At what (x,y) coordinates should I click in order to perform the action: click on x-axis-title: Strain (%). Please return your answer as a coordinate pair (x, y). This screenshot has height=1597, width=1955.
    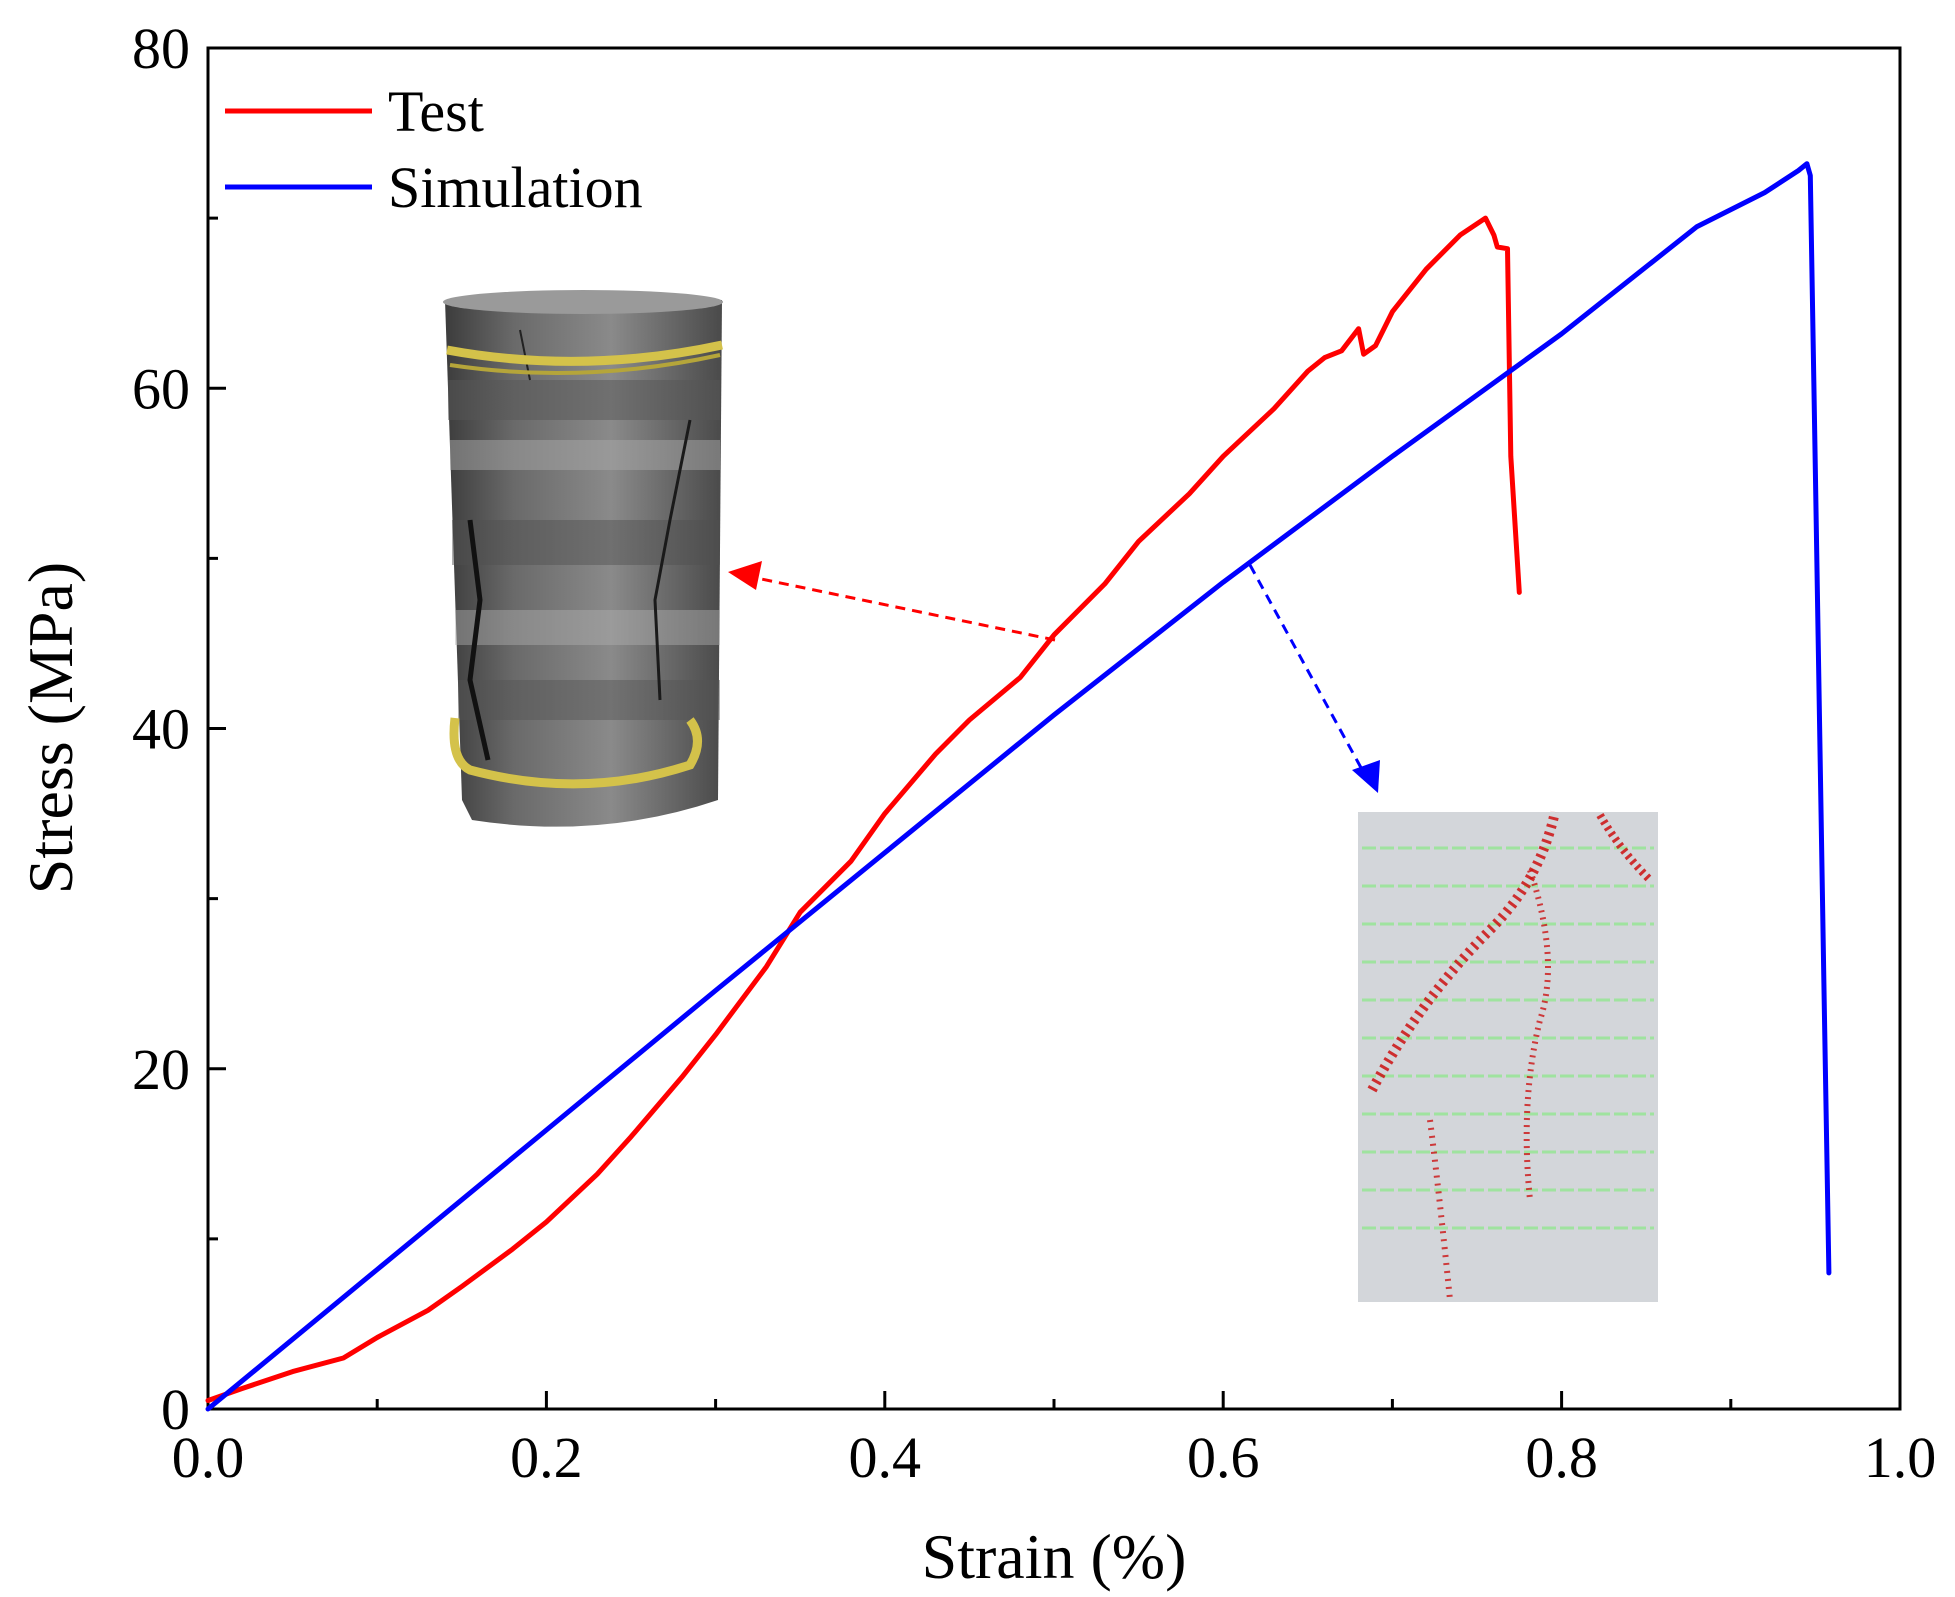
    Looking at the image, I should click on (1054, 1556).